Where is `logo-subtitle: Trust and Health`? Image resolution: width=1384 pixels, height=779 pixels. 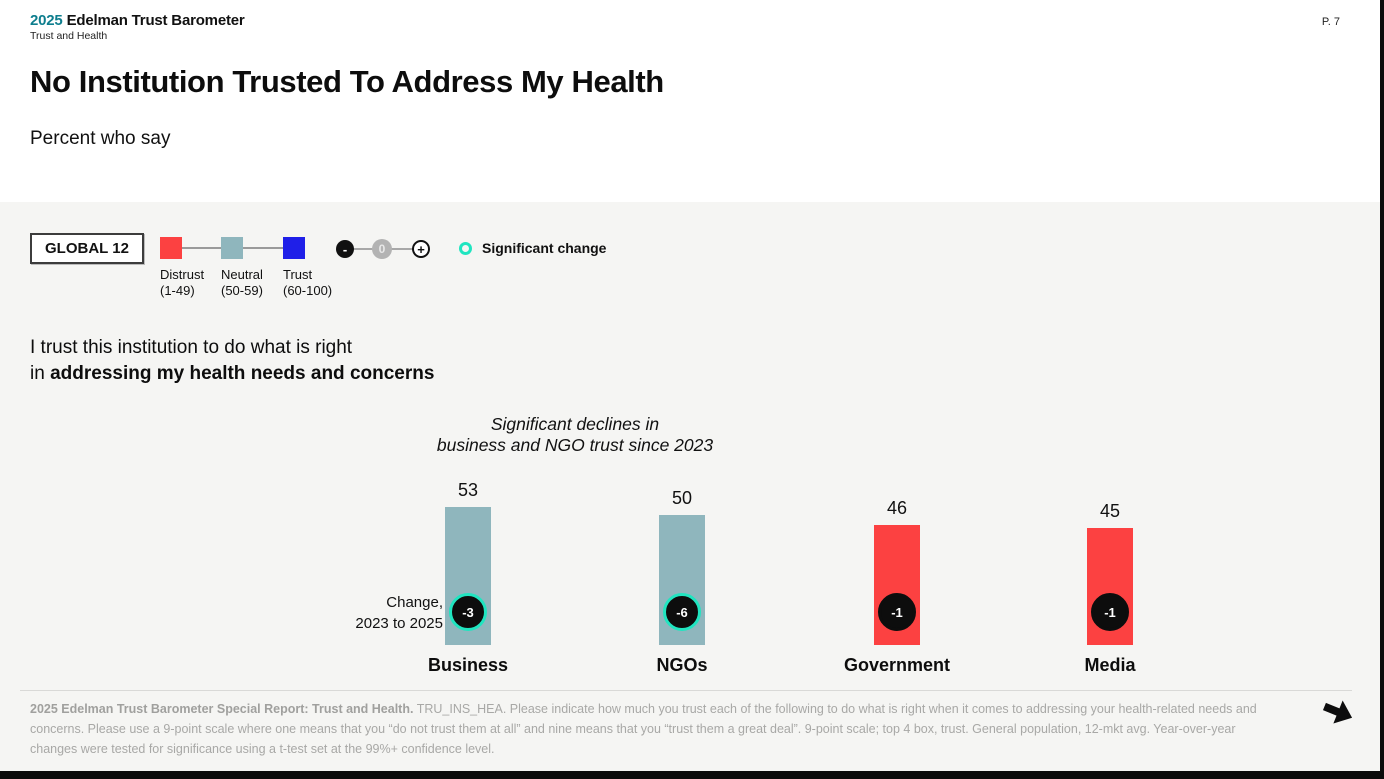
logo-subtitle: Trust and Health is located at coordinates (69, 36).